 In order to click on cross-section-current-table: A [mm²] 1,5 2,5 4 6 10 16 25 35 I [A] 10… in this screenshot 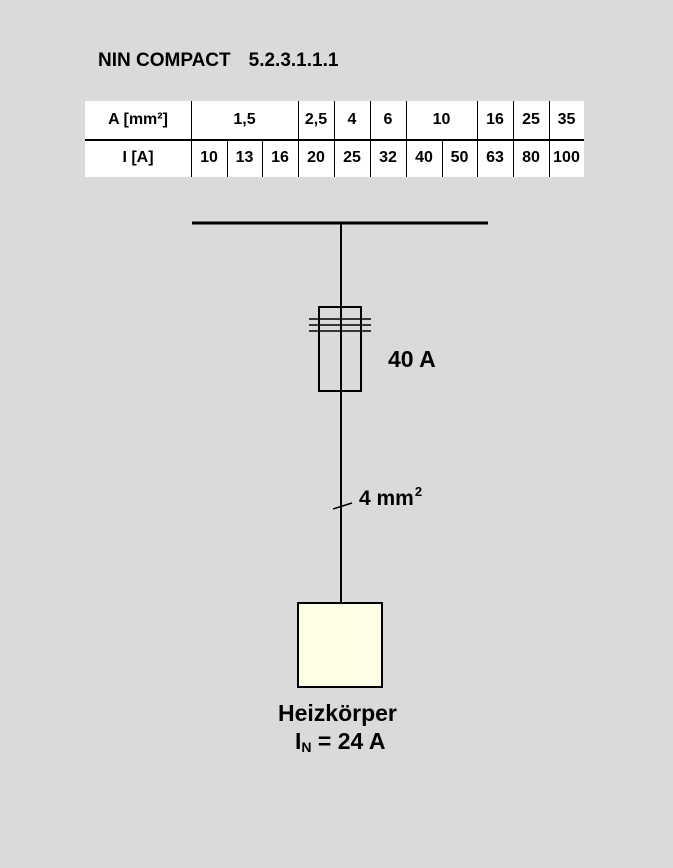, I will do `click(334, 139)`.